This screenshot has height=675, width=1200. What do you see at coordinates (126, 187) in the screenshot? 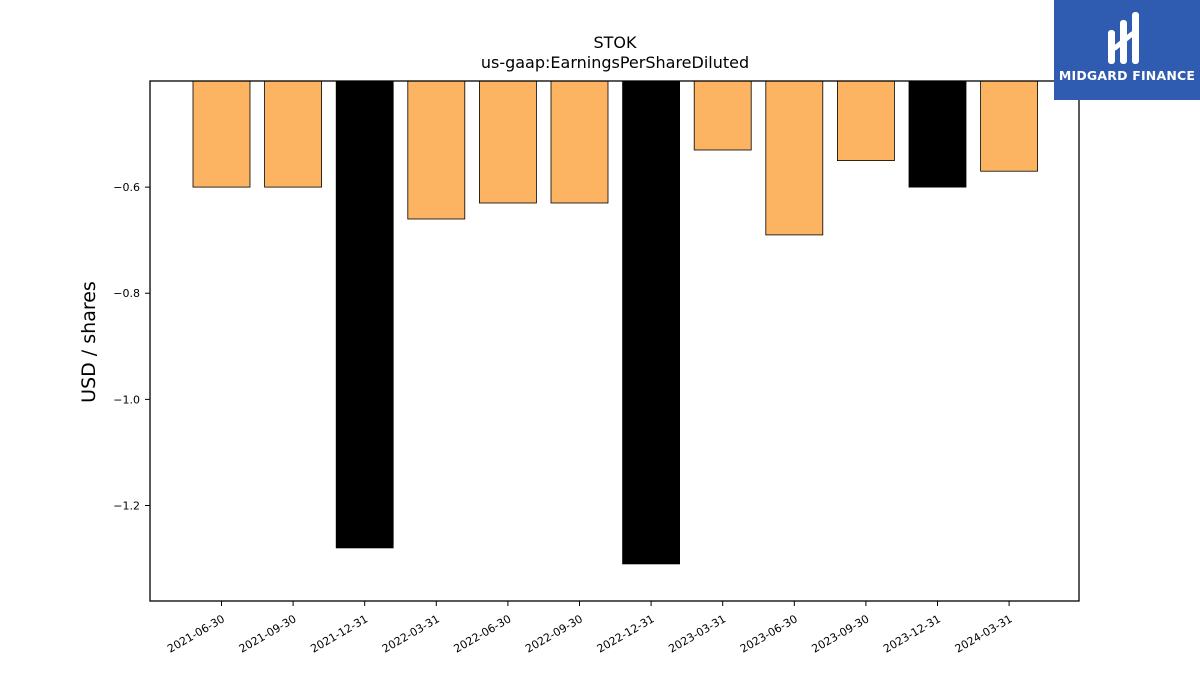
I see `y-tick-label: −0.6` at bounding box center [126, 187].